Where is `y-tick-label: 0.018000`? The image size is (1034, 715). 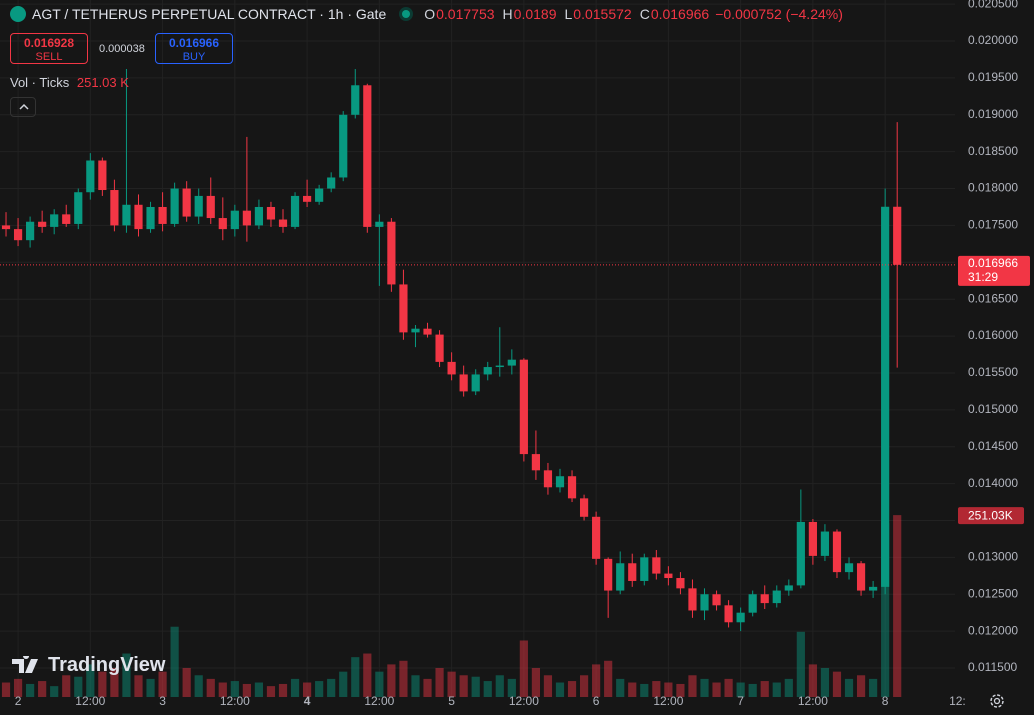
y-tick-label: 0.018000 is located at coordinates (993, 188).